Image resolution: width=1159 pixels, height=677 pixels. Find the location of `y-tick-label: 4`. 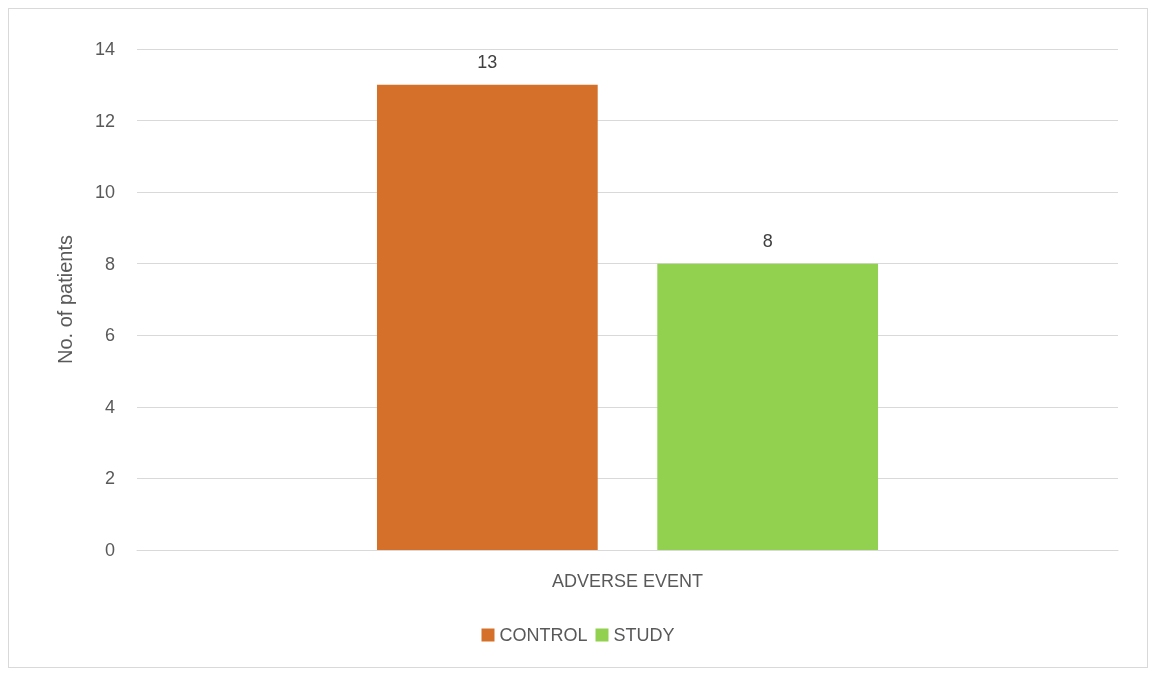

y-tick-label: 4 is located at coordinates (109, 406).